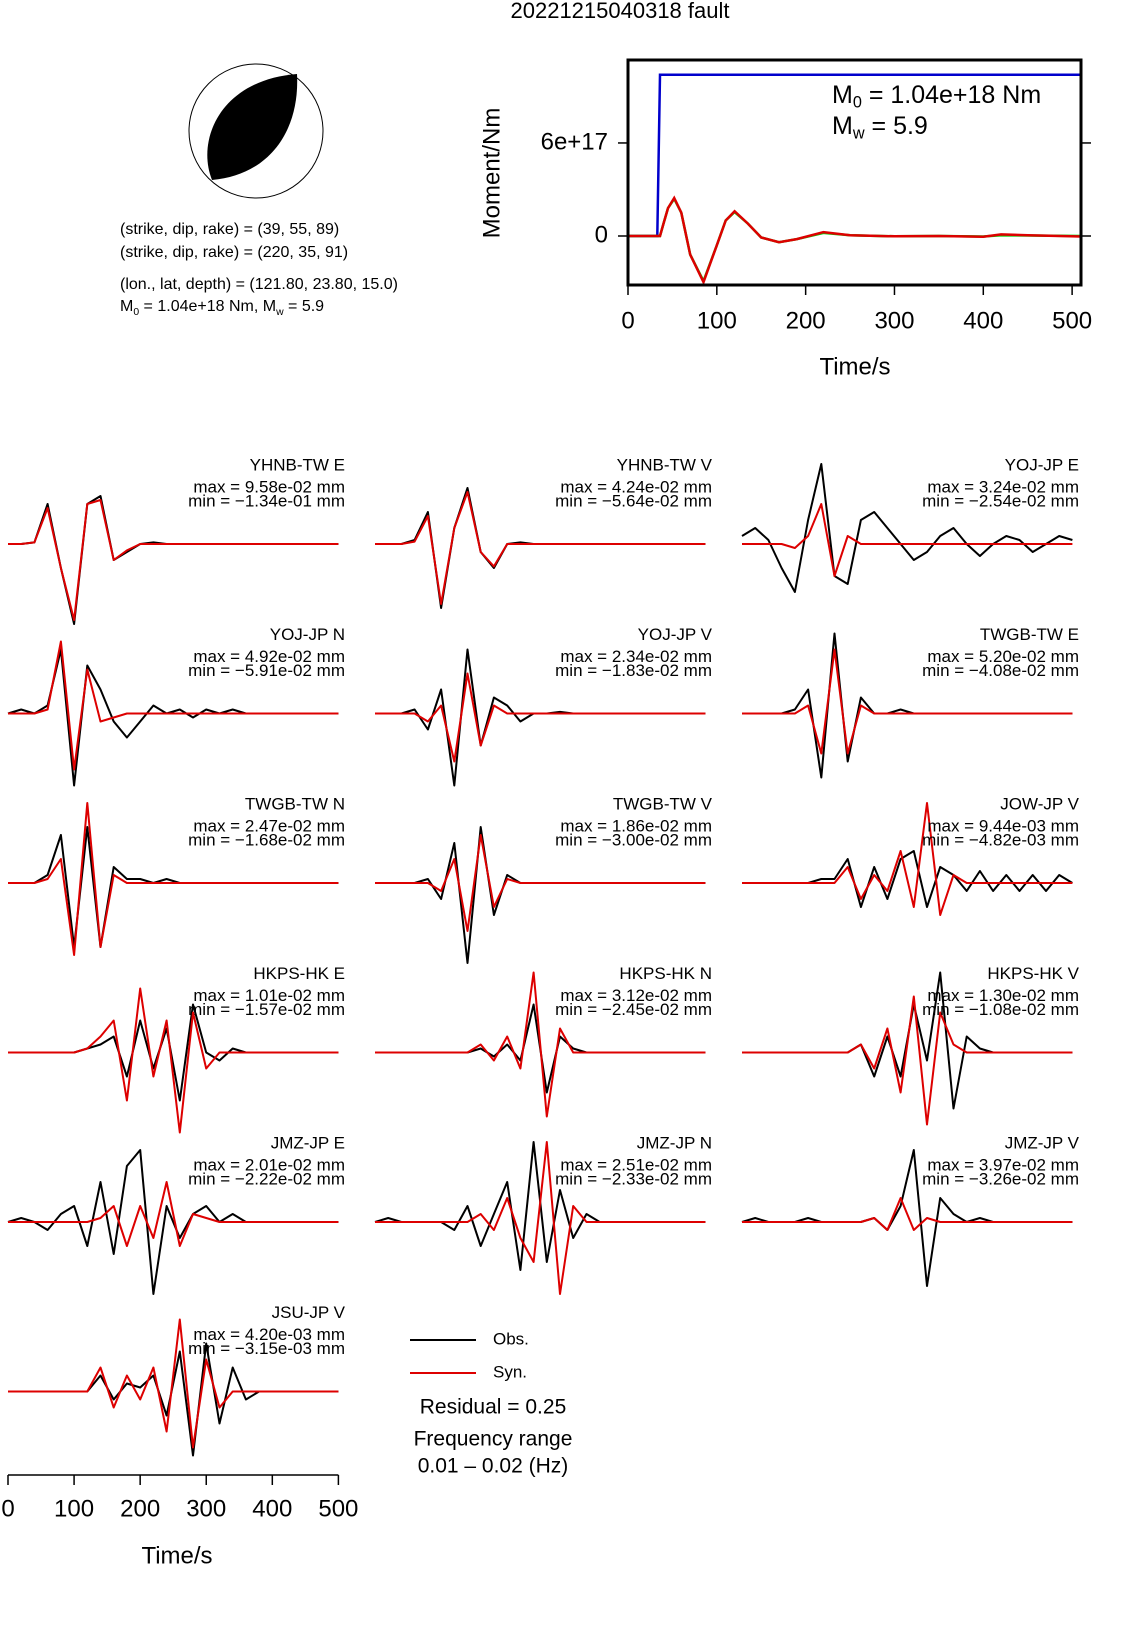 The width and height of the screenshot is (1143, 1636). What do you see at coordinates (295, 803) in the screenshot?
I see `station-label: TWGB-TW N` at bounding box center [295, 803].